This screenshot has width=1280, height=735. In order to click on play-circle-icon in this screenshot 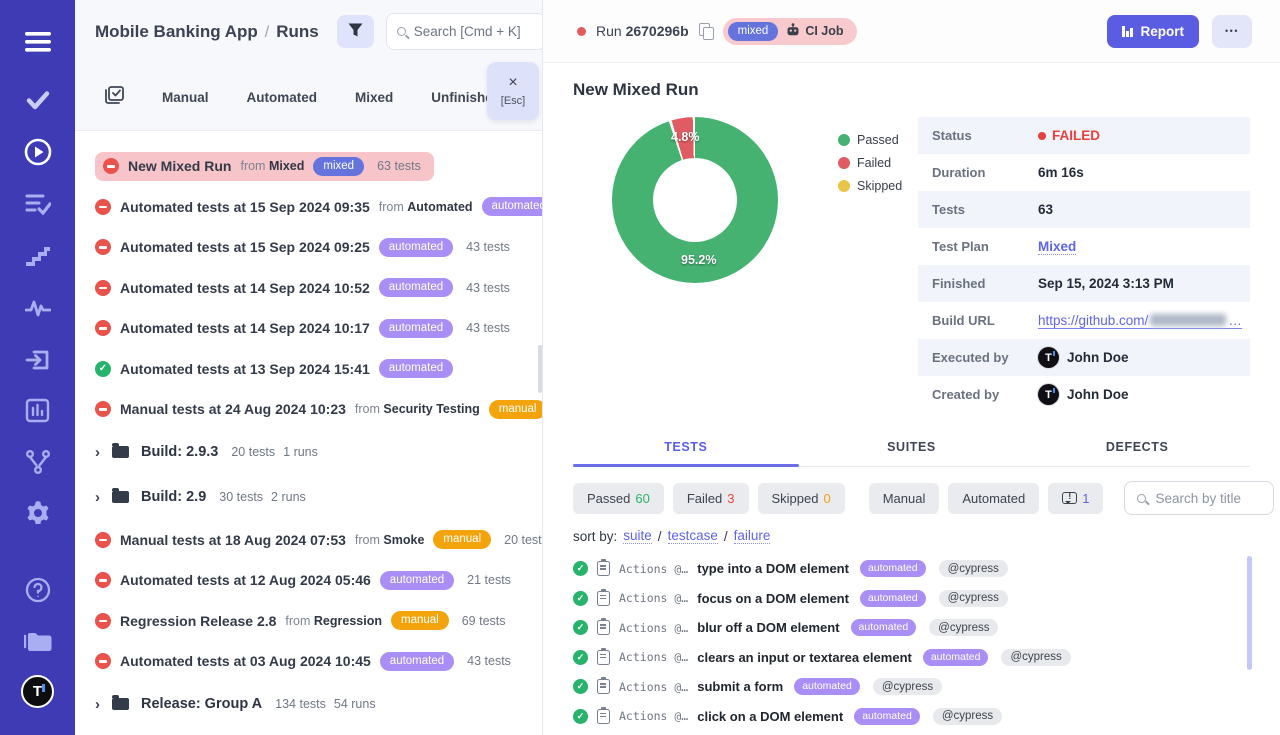, I will do `click(37, 152)`.